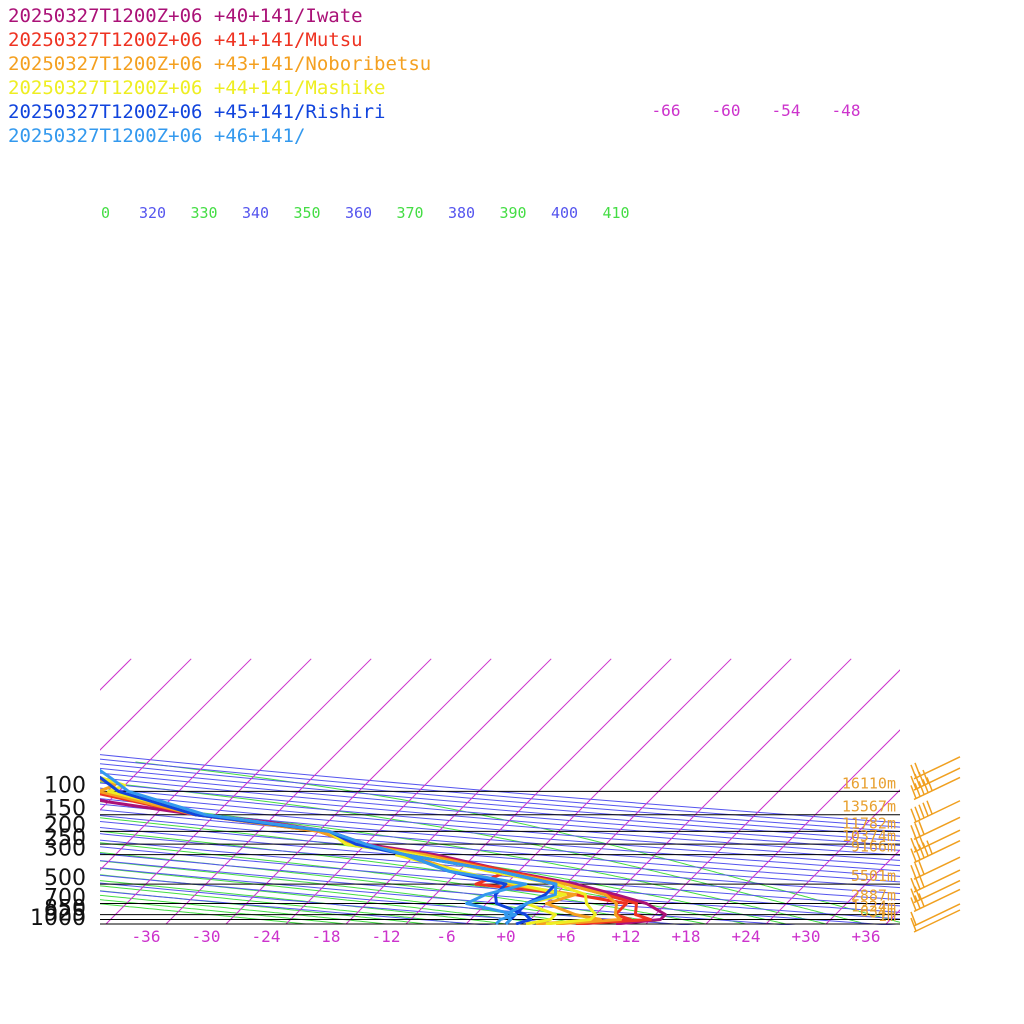 The image size is (1024, 1024). Describe the element at coordinates (386, 936) in the screenshot. I see `temperature-tick-label: -12` at that location.